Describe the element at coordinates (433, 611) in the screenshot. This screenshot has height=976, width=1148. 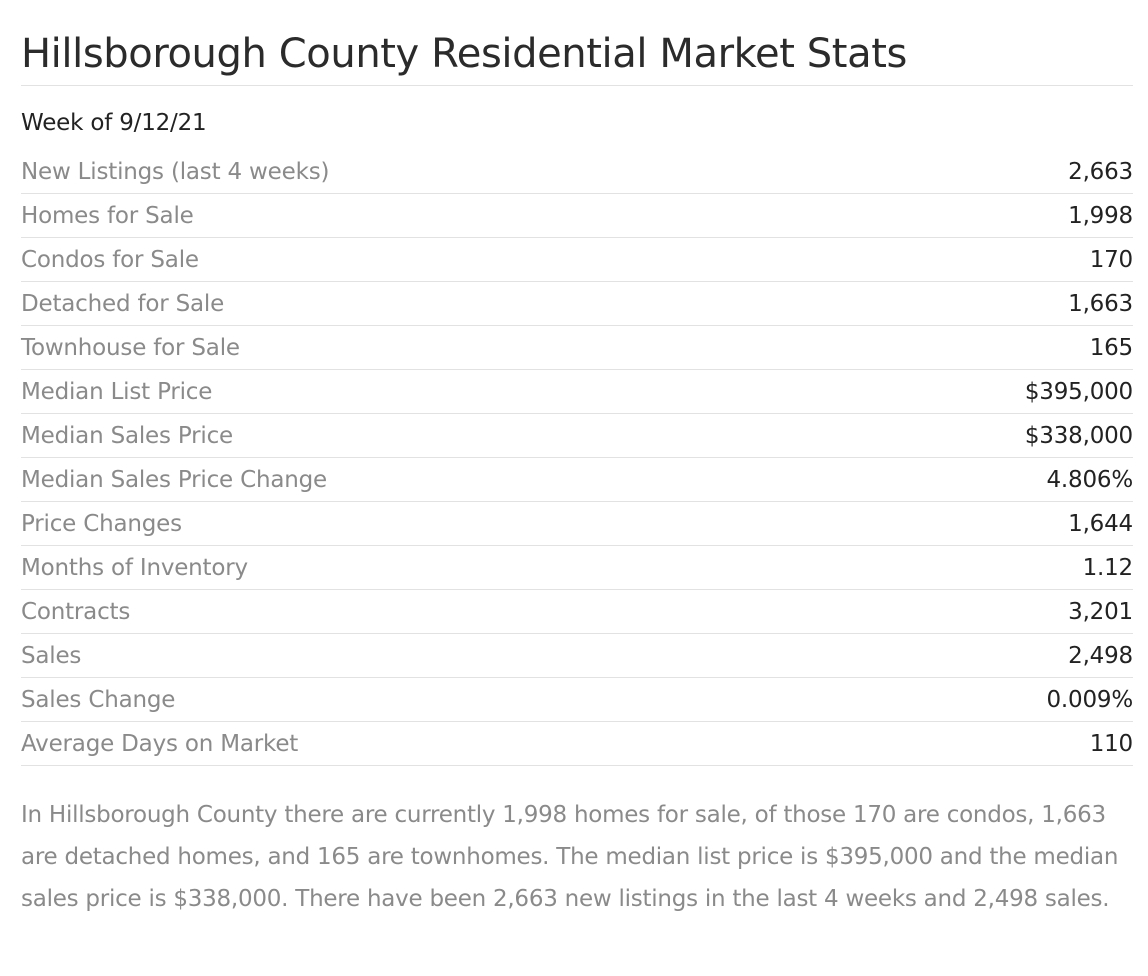
I see `stat-label: Contracts` at that location.